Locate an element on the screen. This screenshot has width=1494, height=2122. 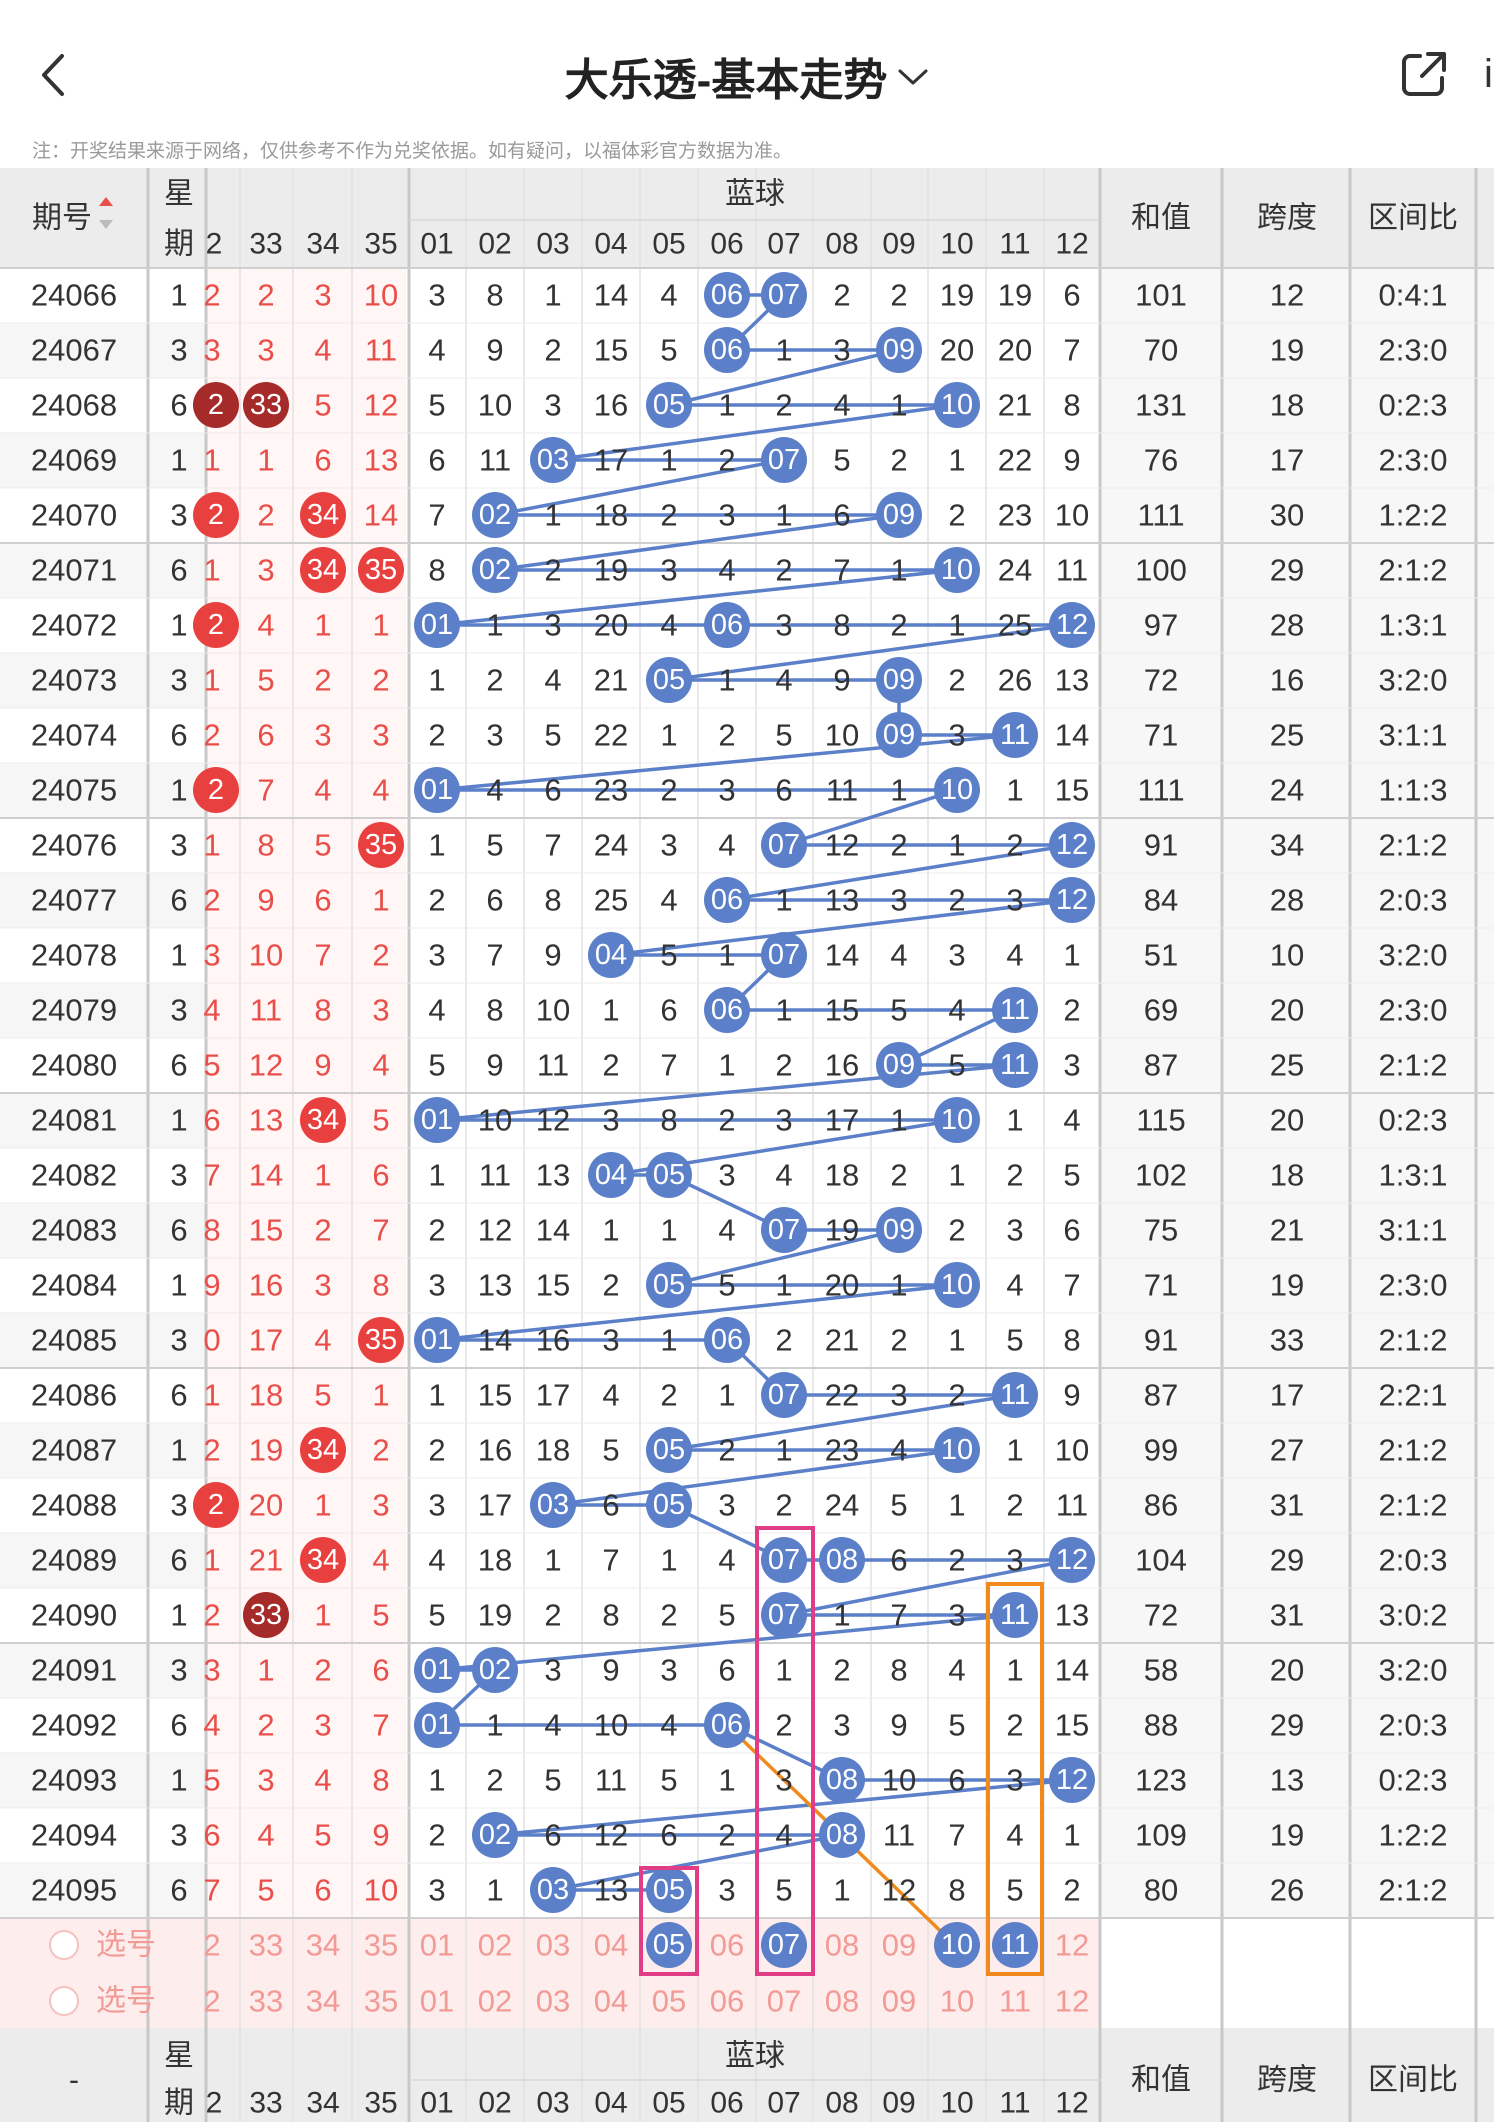
table-row: 24086 6 1 18 5 1 1 15 17 4 2 1 07 22 3 2 11 9 87 17 2:2:1 is located at coordinates (739, 1395).